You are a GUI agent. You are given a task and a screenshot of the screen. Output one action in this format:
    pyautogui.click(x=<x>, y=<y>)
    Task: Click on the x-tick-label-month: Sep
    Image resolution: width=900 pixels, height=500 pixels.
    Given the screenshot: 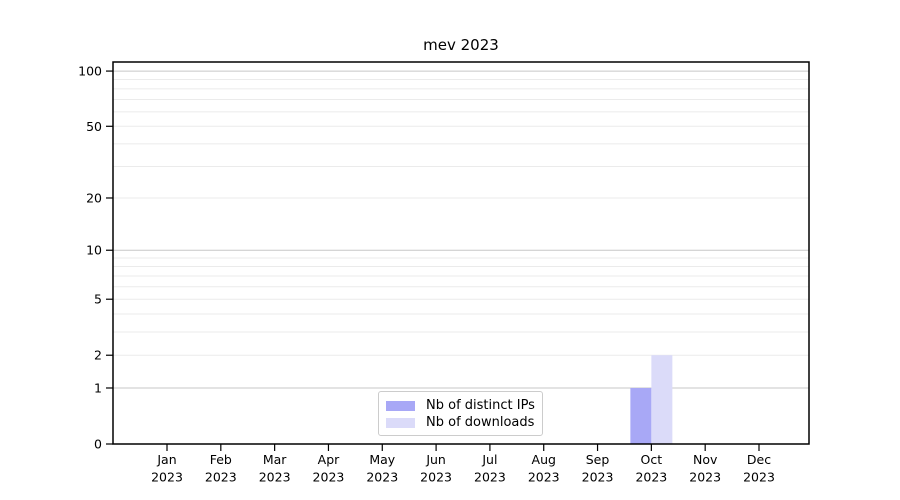 What is the action you would take?
    pyautogui.click(x=598, y=459)
    